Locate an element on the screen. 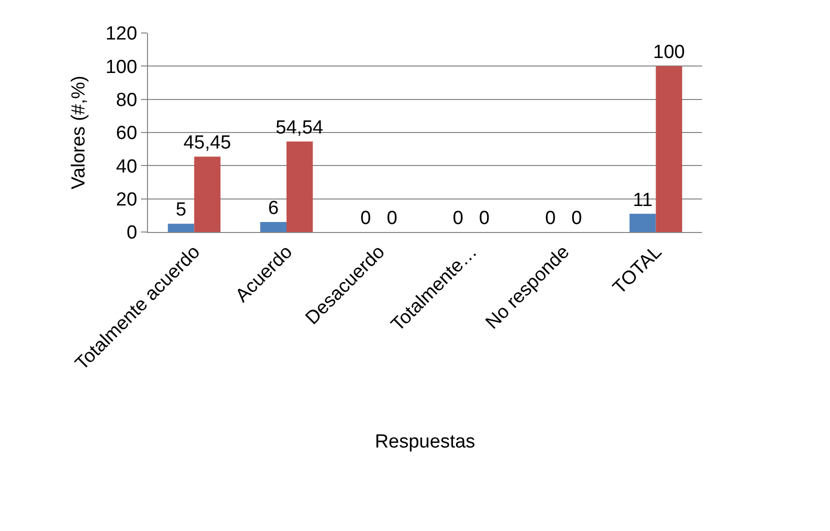 Image resolution: width=830 pixels, height=531 pixels. data-label: 100 is located at coordinates (669, 53).